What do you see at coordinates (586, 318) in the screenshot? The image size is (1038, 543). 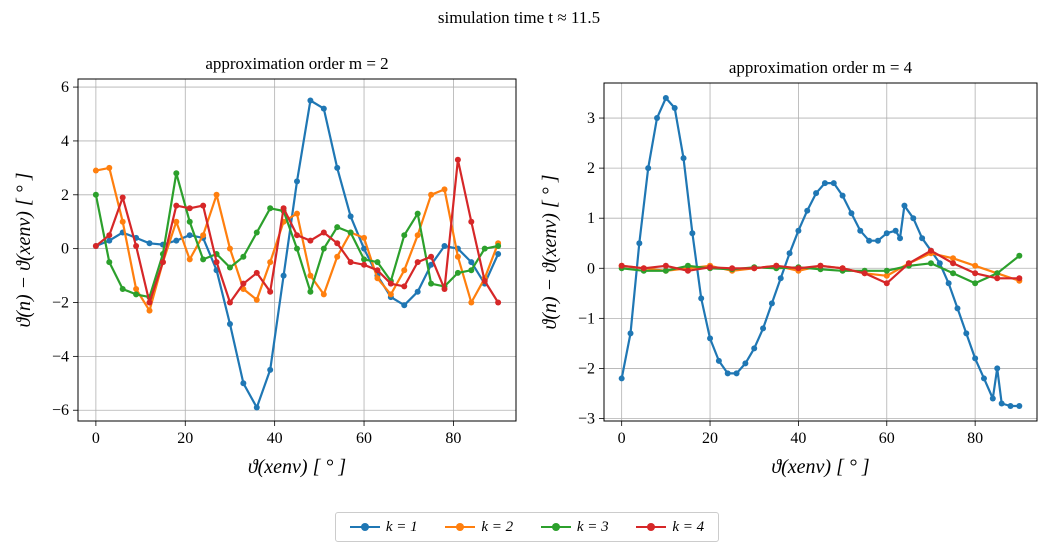 I see `y-tick-label: −1` at bounding box center [586, 318].